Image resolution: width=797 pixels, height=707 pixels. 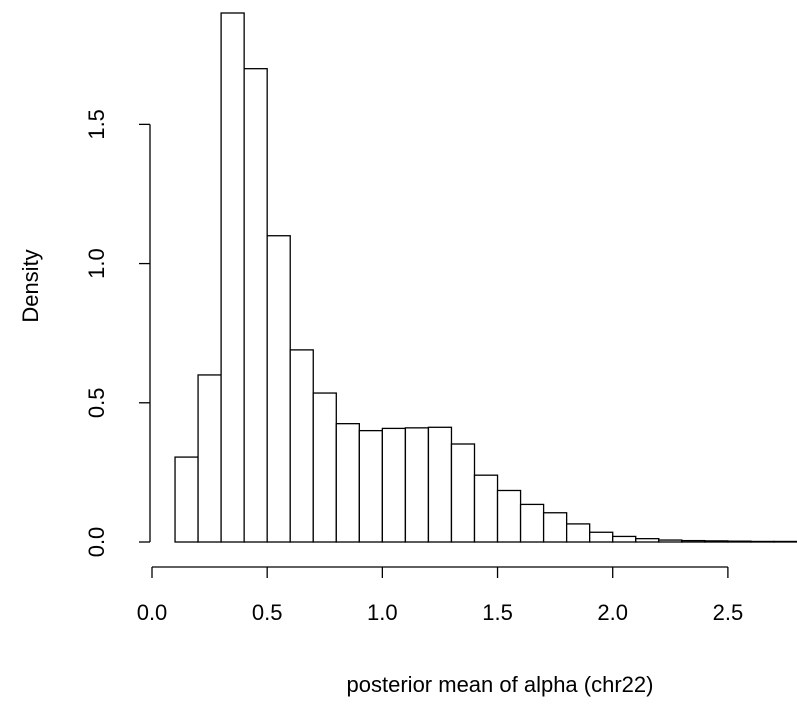 I want to click on y-tick-label: 0.0, so click(x=96, y=542).